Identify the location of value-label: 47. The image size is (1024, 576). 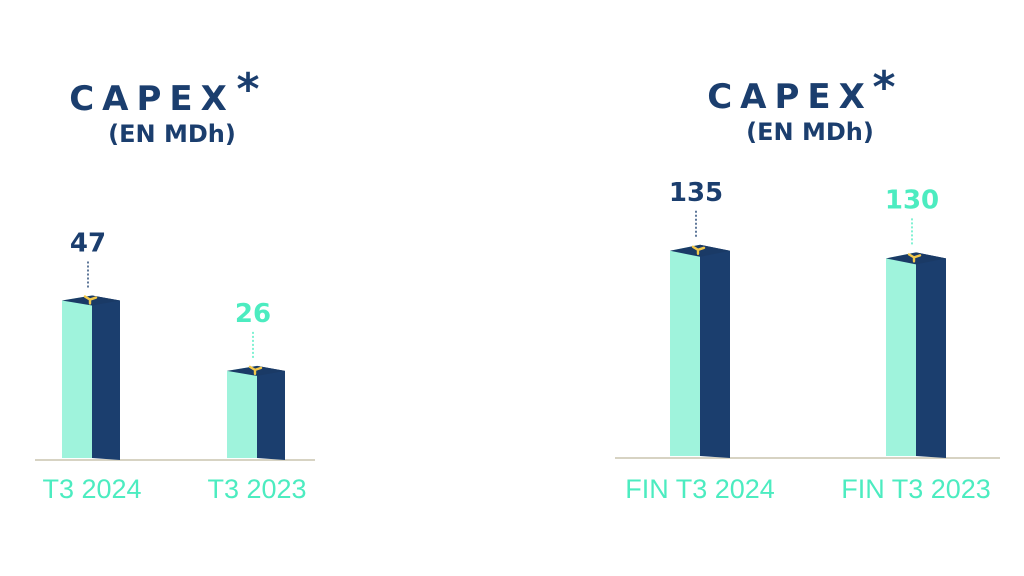
(88, 244).